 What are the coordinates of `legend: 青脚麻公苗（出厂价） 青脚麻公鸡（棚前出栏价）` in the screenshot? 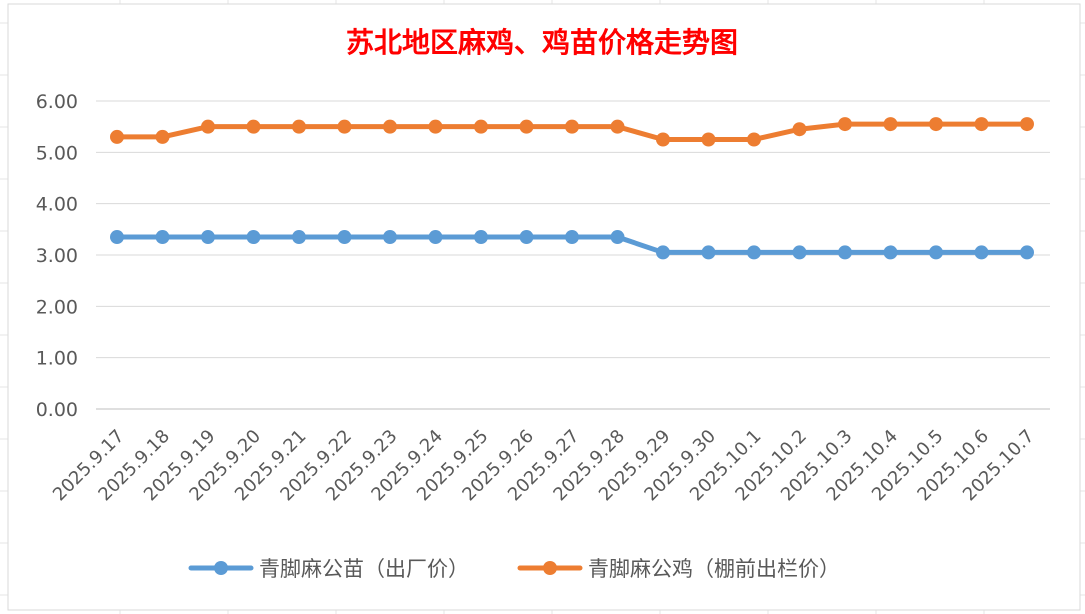 It's located at (514, 569).